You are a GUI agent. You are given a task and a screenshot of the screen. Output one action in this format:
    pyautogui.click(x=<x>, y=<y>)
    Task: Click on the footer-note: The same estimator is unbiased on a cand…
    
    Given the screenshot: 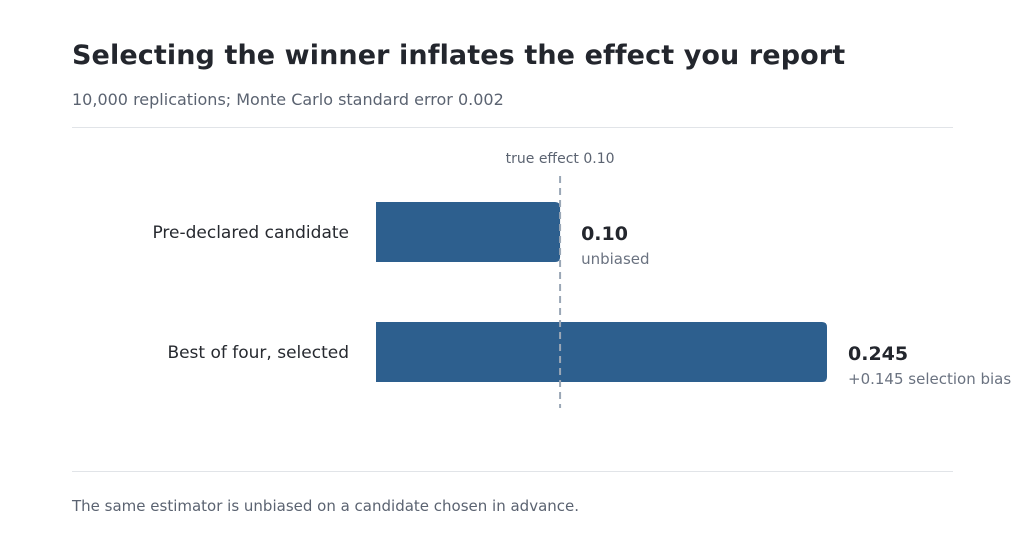 What is the action you would take?
    pyautogui.click(x=326, y=506)
    